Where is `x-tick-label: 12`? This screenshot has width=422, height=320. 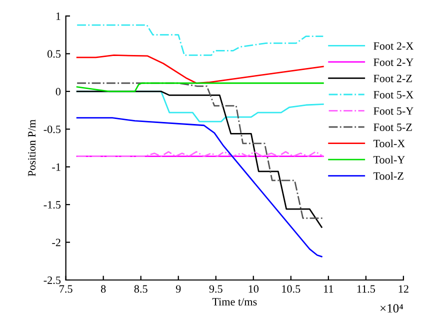 x-tick-label: 12 is located at coordinates (403, 289).